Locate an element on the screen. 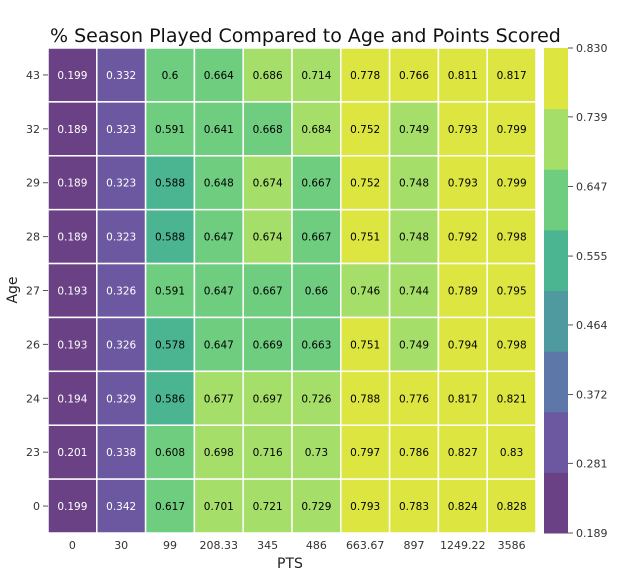  heatmap-cell-value: 0.786 is located at coordinates (414, 453).